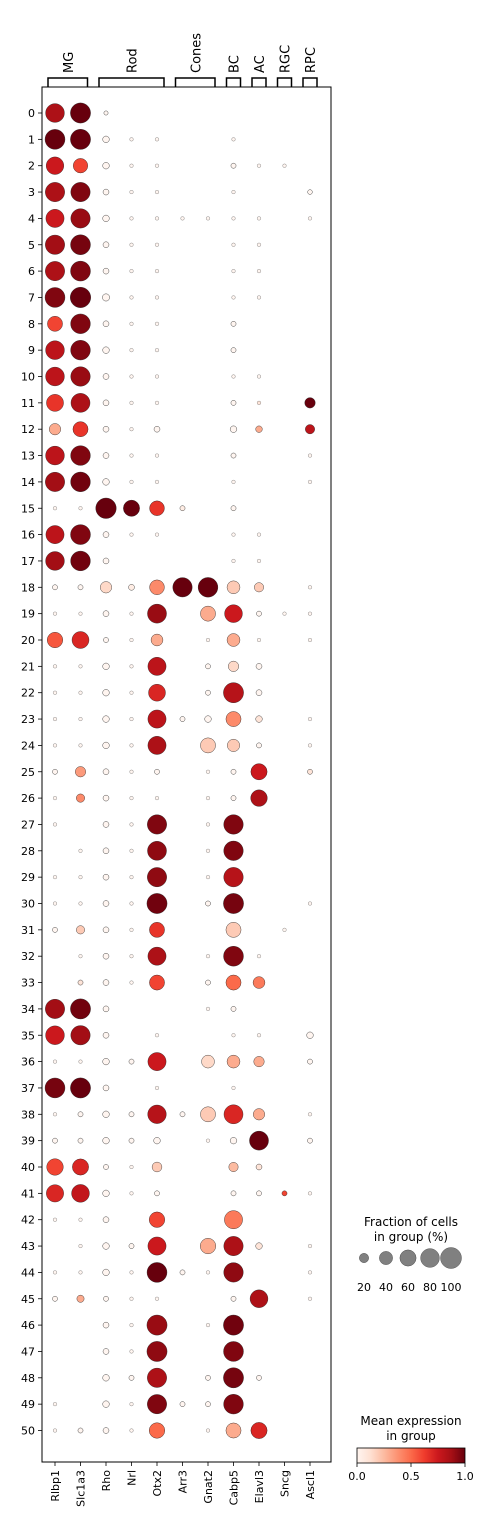  What do you see at coordinates (233, 1167) in the screenshot?
I see `dot-40-Cabp5` at bounding box center [233, 1167].